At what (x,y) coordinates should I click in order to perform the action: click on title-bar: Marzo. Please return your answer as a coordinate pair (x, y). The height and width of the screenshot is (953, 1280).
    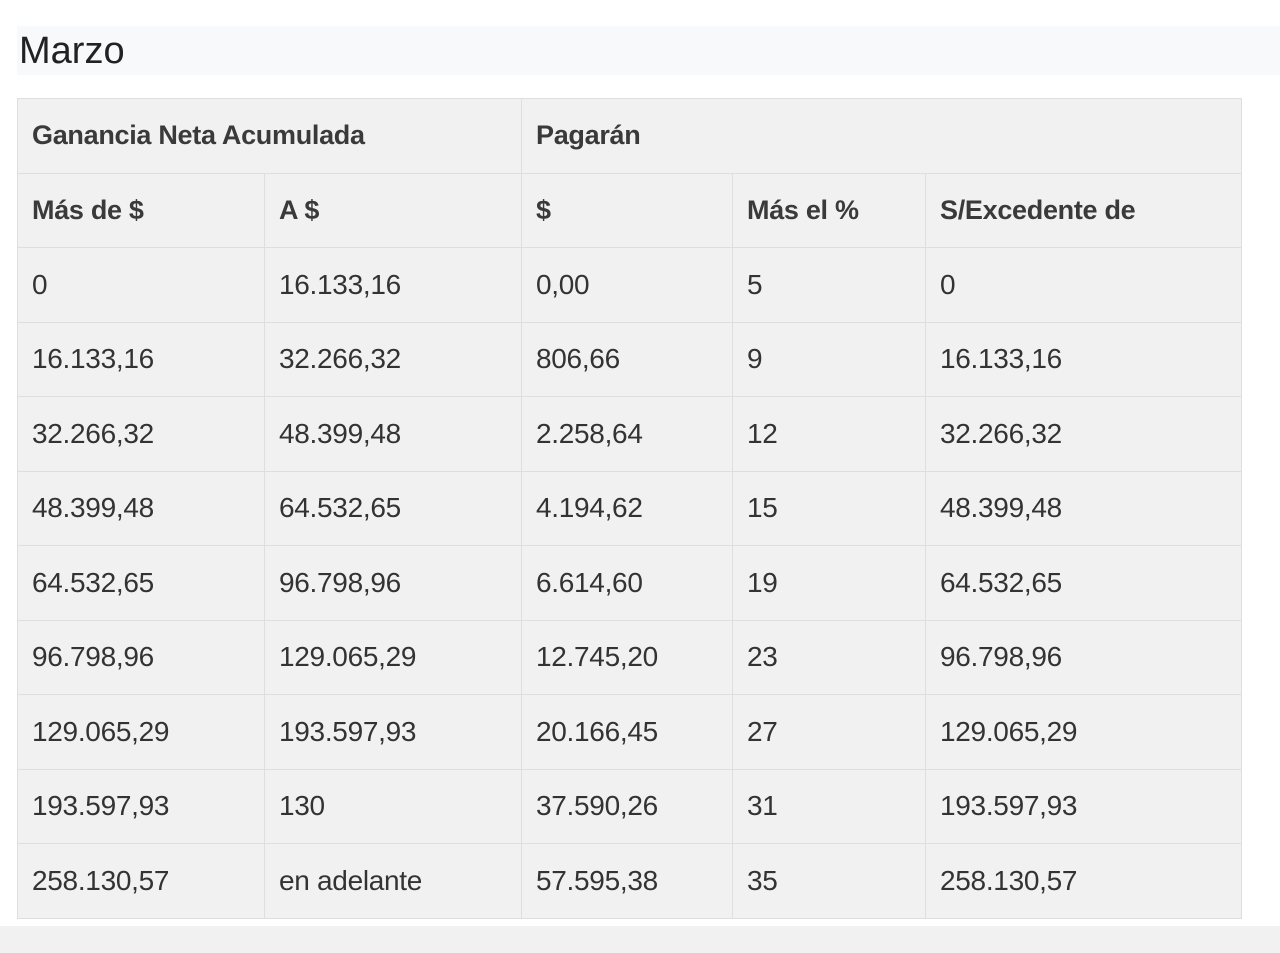
    Looking at the image, I should click on (648, 50).